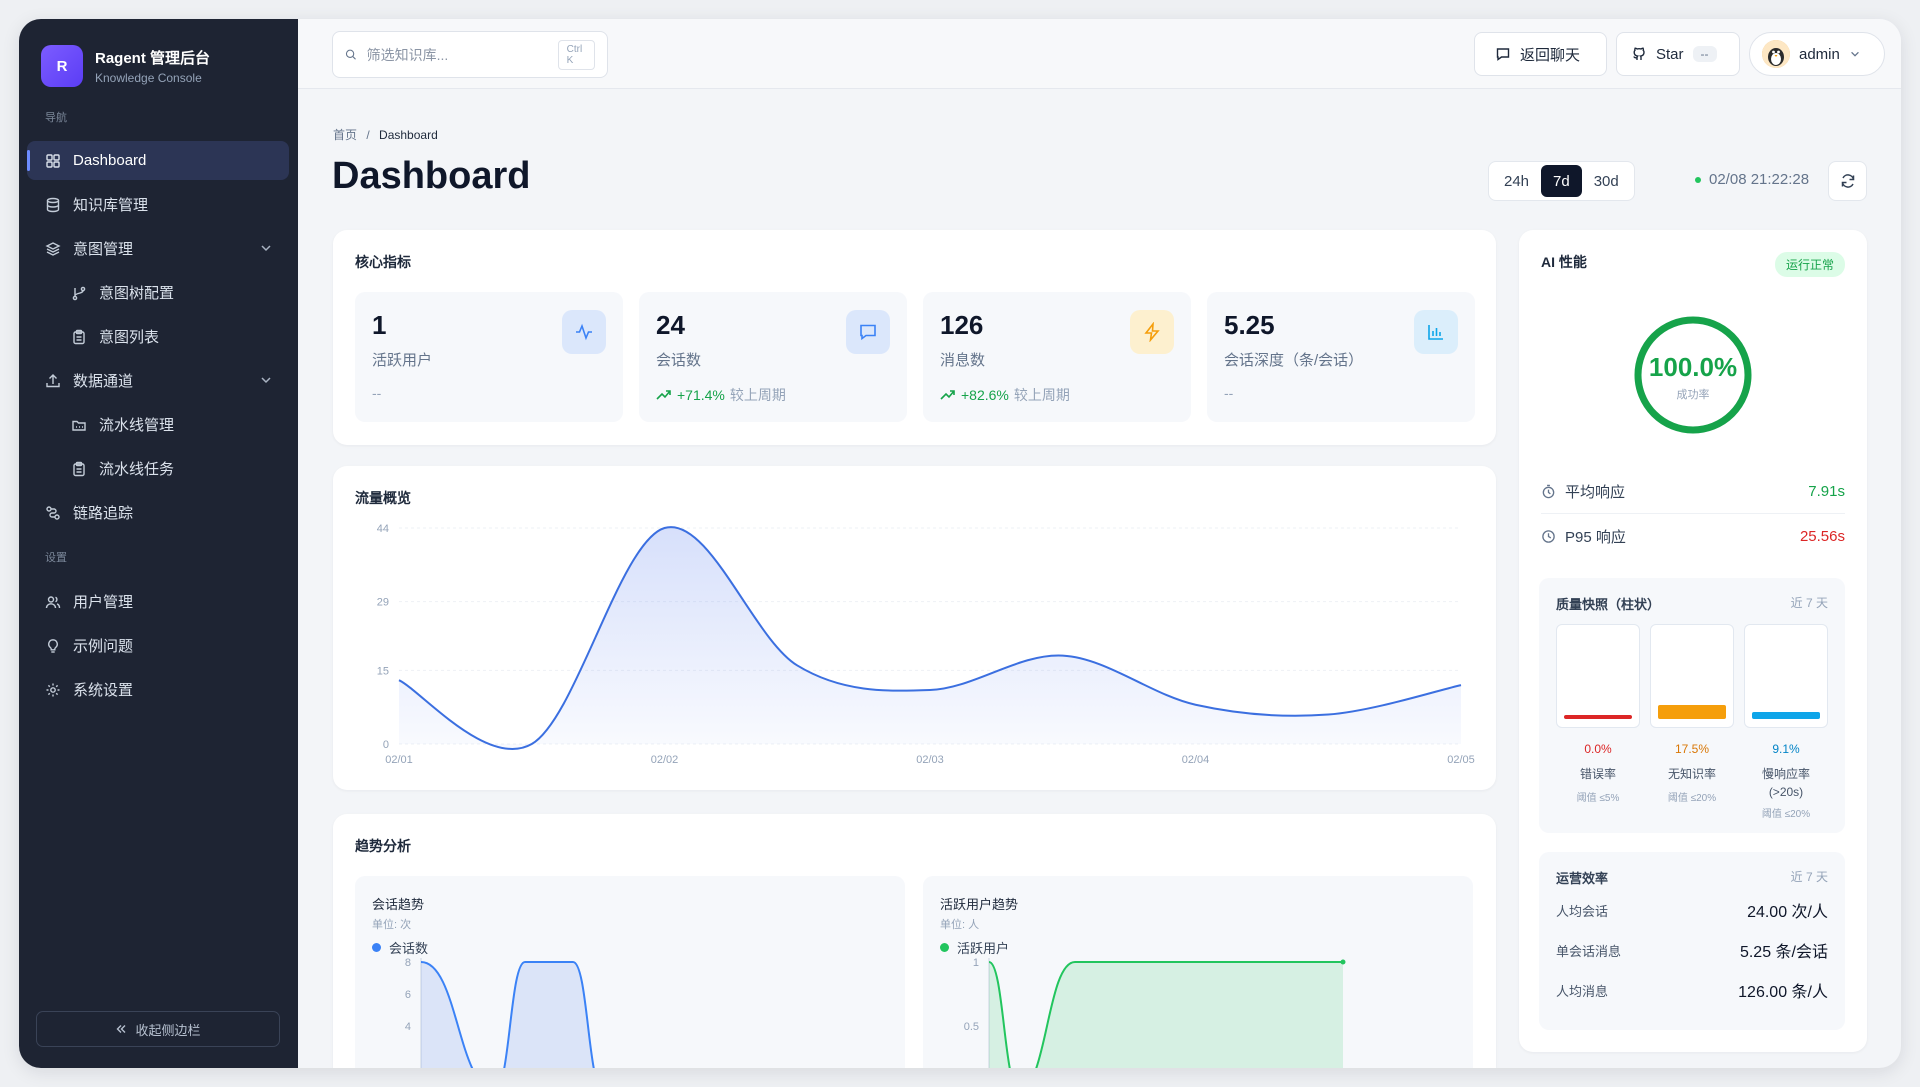 This screenshot has width=1920, height=1087. Describe the element at coordinates (1461, 760) in the screenshot. I see `x-tick-label: 02/05` at that location.